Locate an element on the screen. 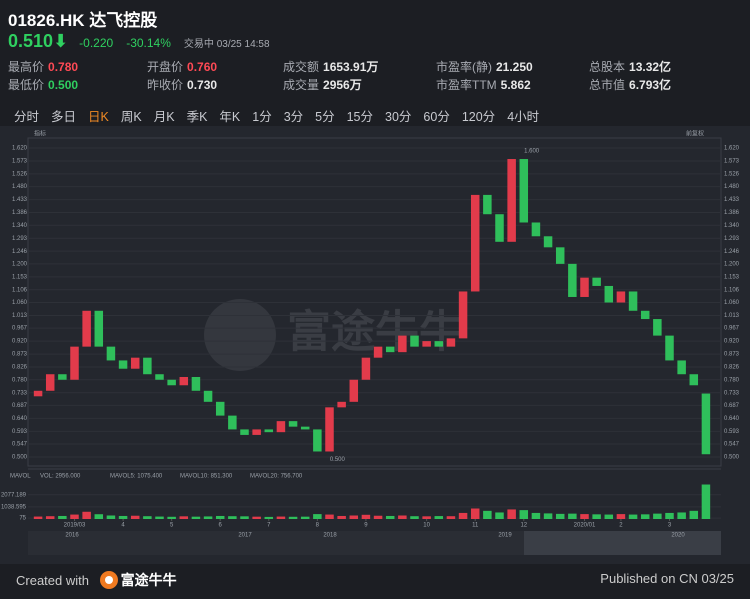  tab: 1分 is located at coordinates (262, 117).